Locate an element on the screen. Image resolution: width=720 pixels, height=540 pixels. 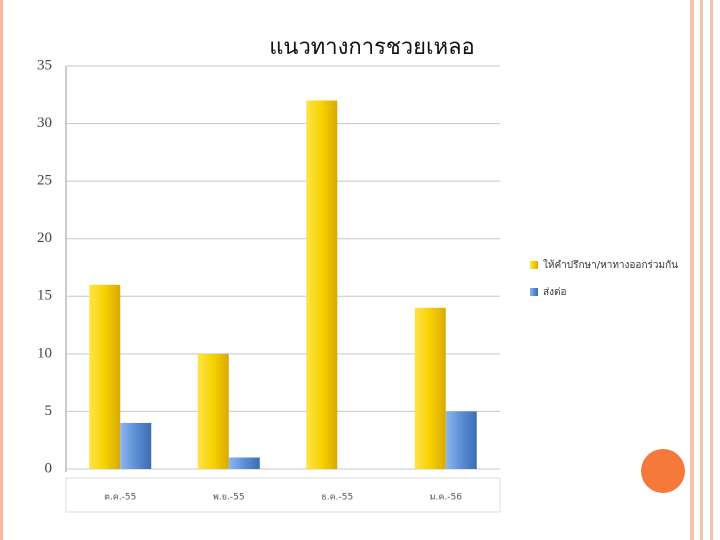
y-tick-label: 5 is located at coordinates (49, 411).